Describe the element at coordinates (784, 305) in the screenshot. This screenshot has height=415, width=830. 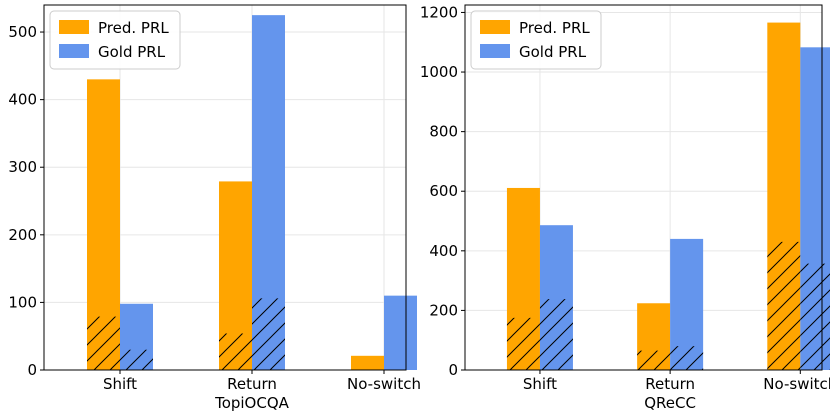
I see `bar-hatch-pred-prl-no-switch` at that location.